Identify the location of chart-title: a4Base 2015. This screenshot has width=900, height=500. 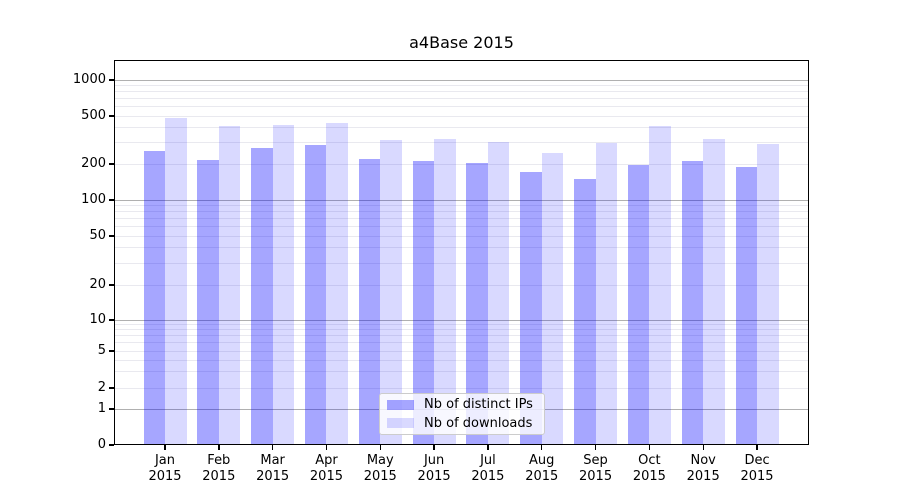
(461, 42).